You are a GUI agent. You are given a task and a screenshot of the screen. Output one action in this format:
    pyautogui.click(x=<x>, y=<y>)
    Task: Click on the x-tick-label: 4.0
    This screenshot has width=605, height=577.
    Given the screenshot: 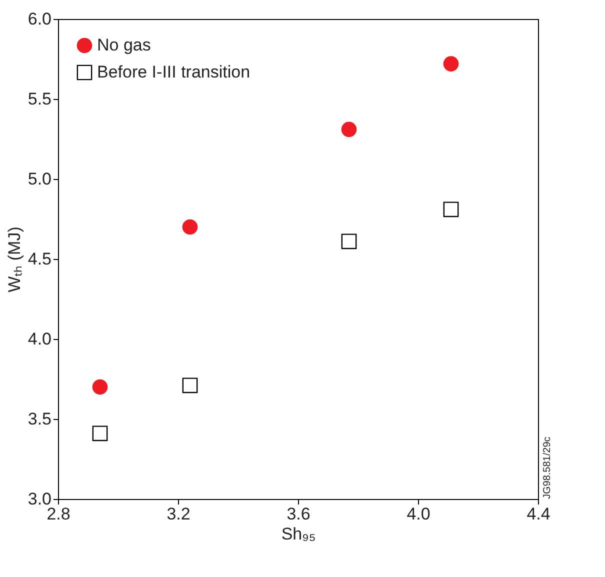 What is the action you would take?
    pyautogui.click(x=418, y=514)
    